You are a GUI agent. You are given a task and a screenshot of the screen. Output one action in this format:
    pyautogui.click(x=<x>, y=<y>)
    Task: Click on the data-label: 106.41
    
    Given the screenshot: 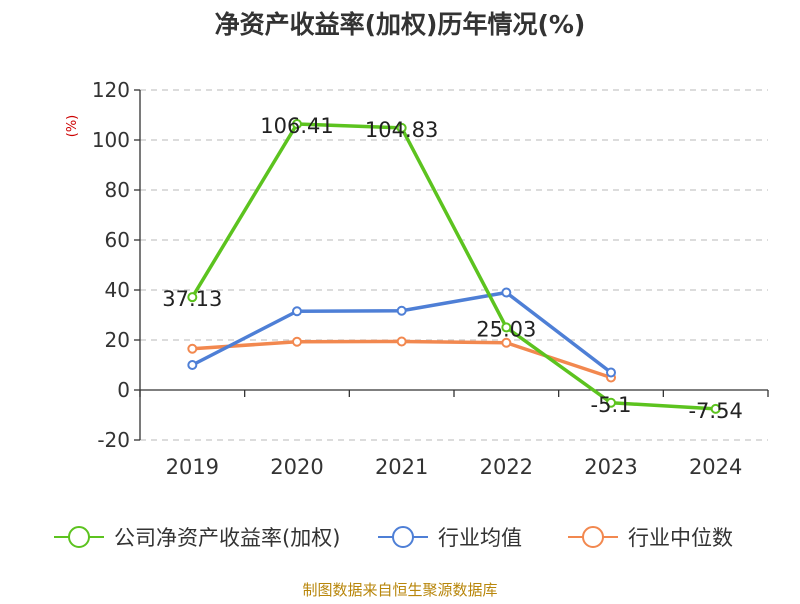 What is the action you would take?
    pyautogui.click(x=296, y=126)
    